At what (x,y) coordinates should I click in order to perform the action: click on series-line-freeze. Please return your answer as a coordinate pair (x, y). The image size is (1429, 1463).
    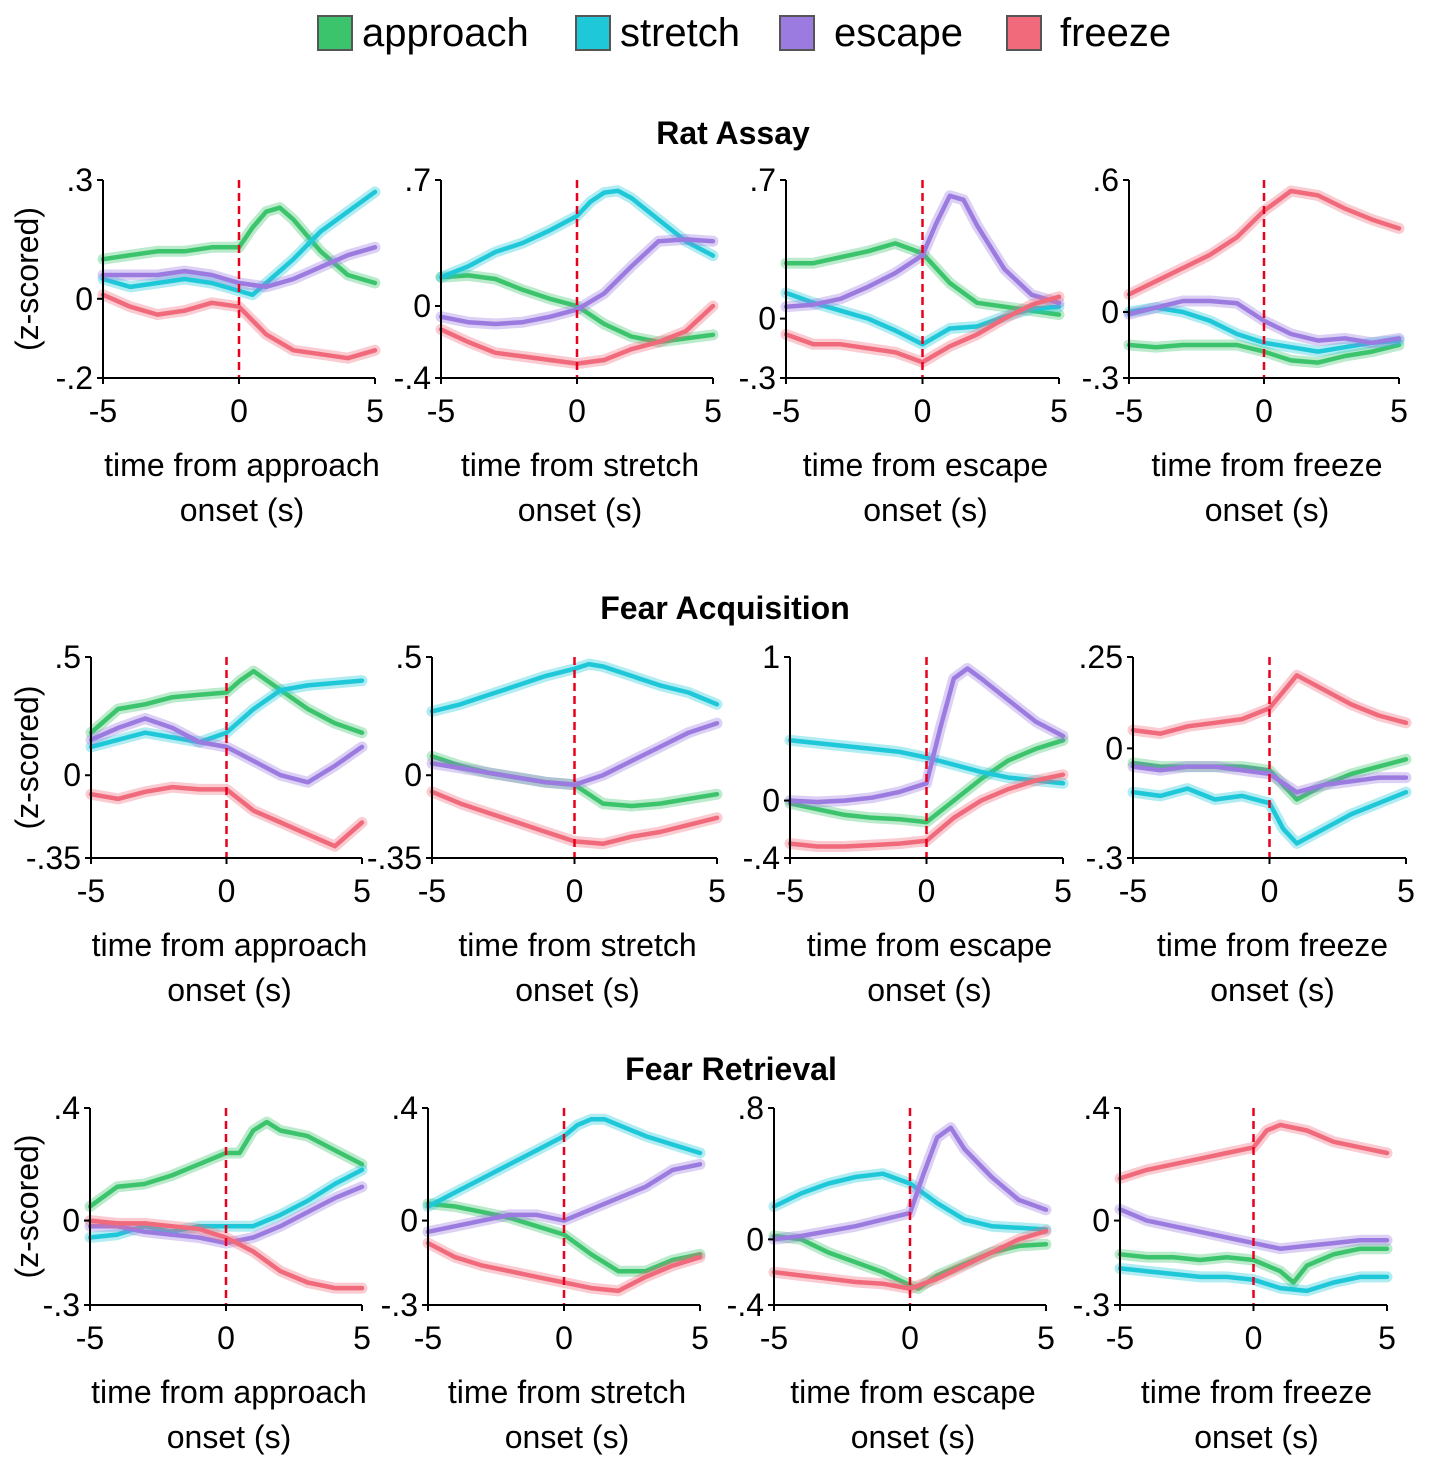
    Looking at the image, I should click on (239, 326).